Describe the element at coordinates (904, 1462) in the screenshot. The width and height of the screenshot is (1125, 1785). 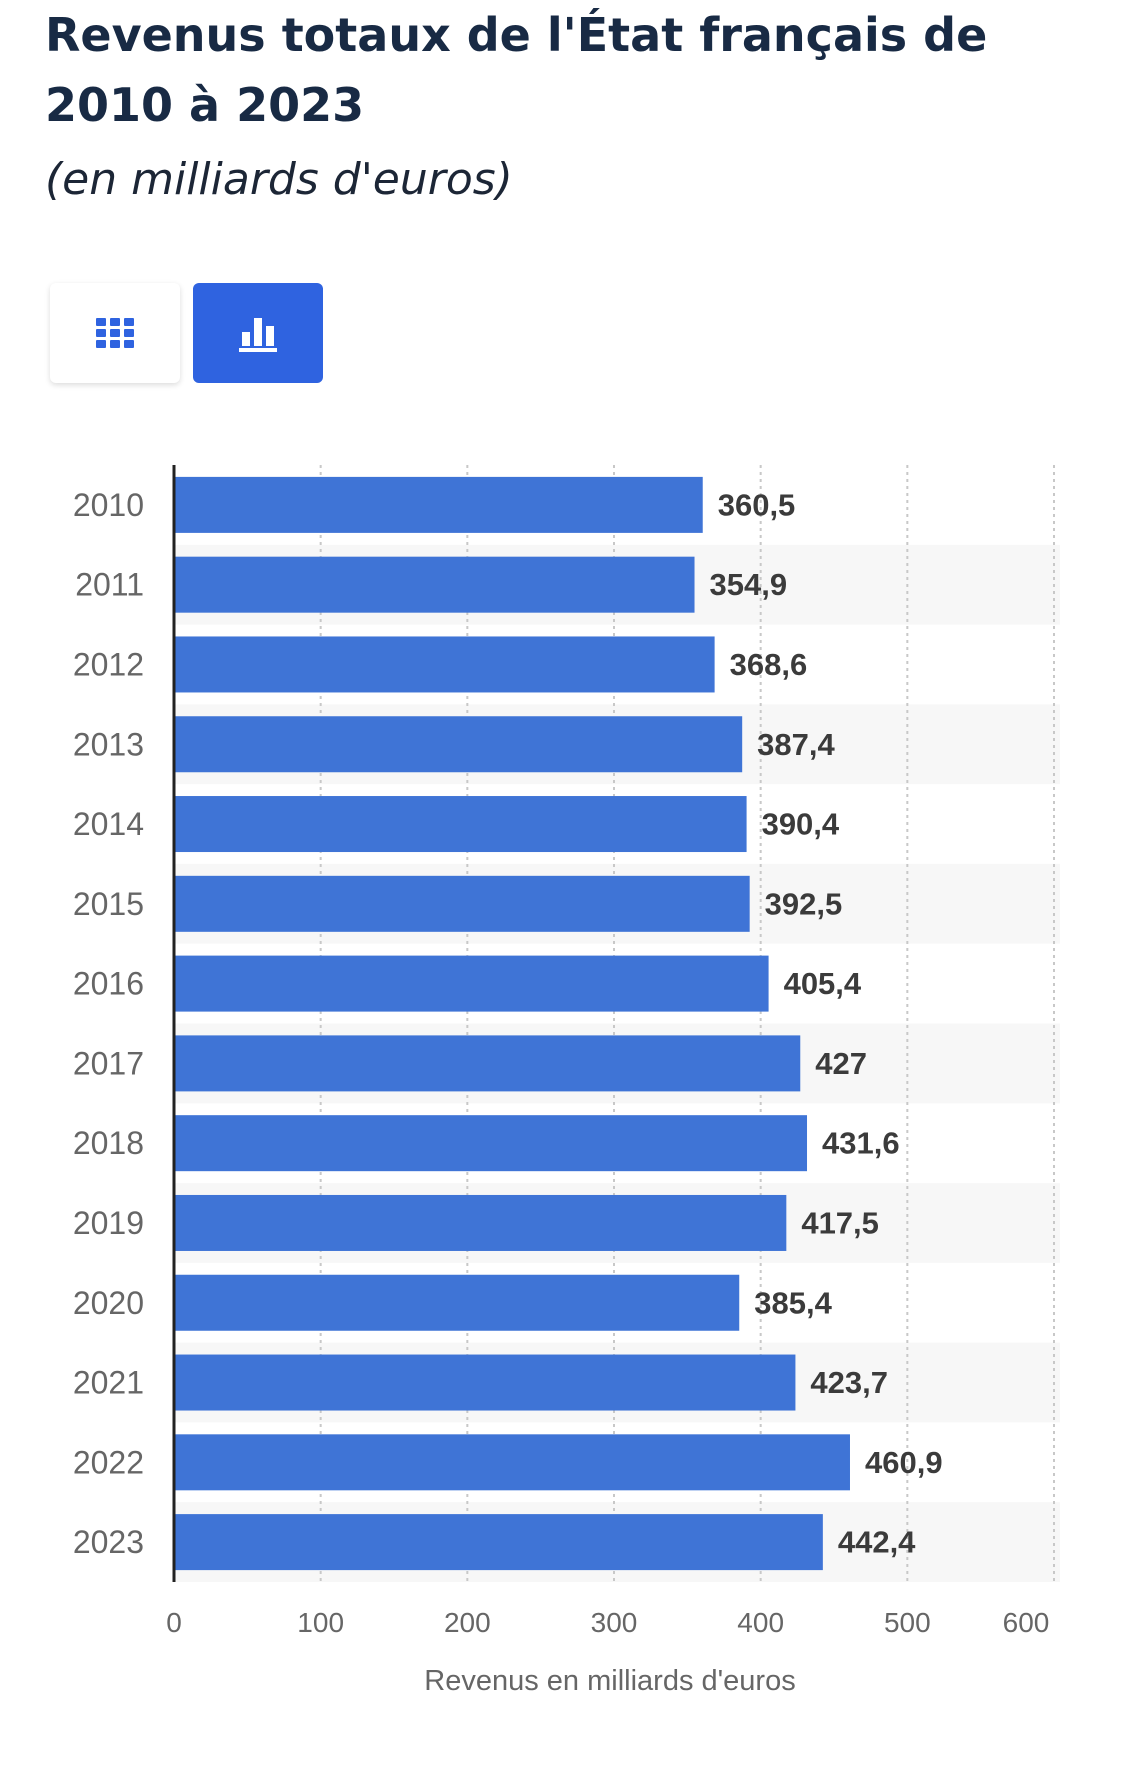
I see `data-label: 460,9` at that location.